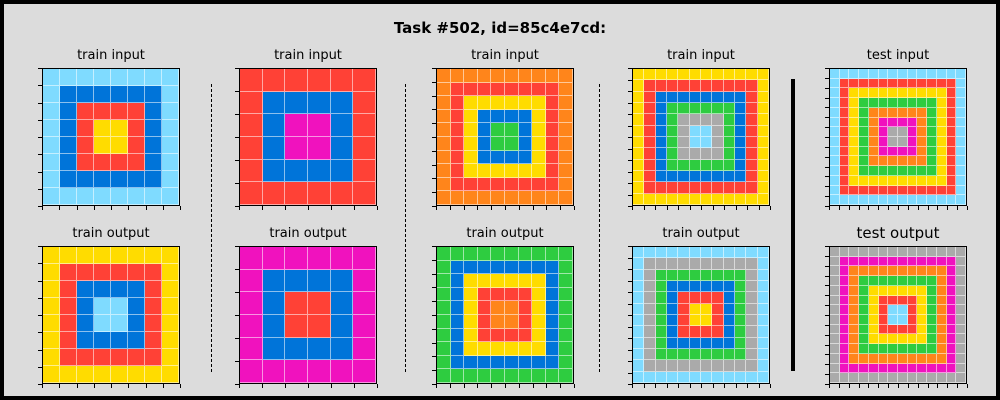 Image resolution: width=1000 pixels, height=400 pixels. What do you see at coordinates (111, 233) in the screenshot?
I see `panel-label-train-output-1: train output` at bounding box center [111, 233].